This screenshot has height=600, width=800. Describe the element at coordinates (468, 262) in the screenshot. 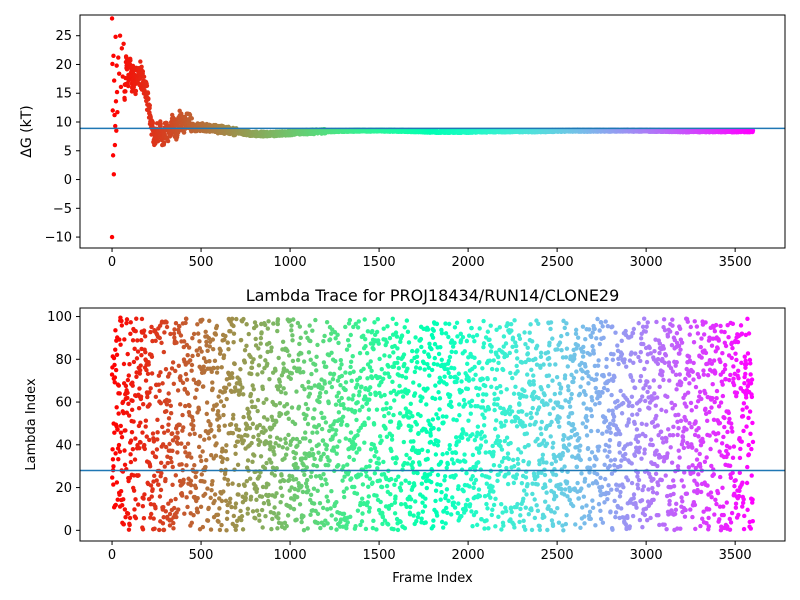

I see `x-tick-label: 2000` at that location.